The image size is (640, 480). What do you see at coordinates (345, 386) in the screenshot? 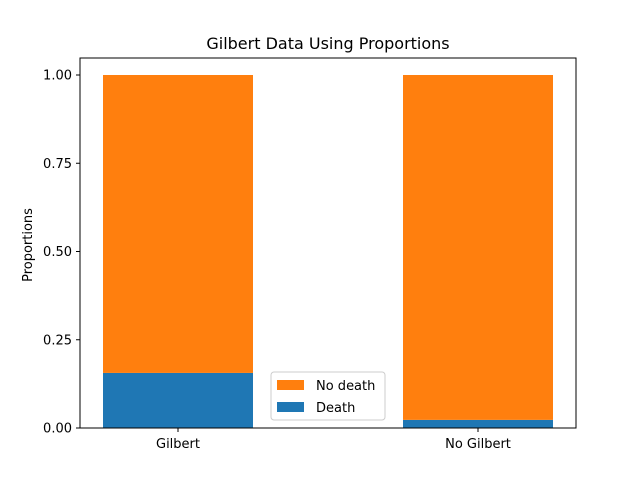
I see `legend-label: No death` at bounding box center [345, 386].